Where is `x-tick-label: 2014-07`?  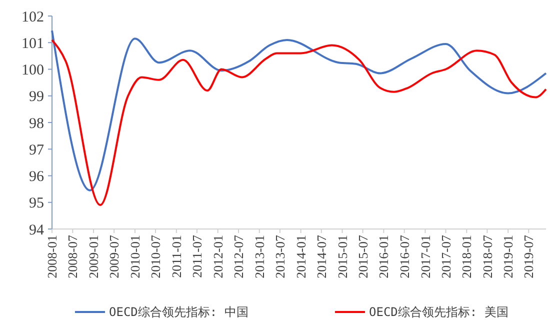
x-tick-label: 2014-07 is located at coordinates (321, 256).